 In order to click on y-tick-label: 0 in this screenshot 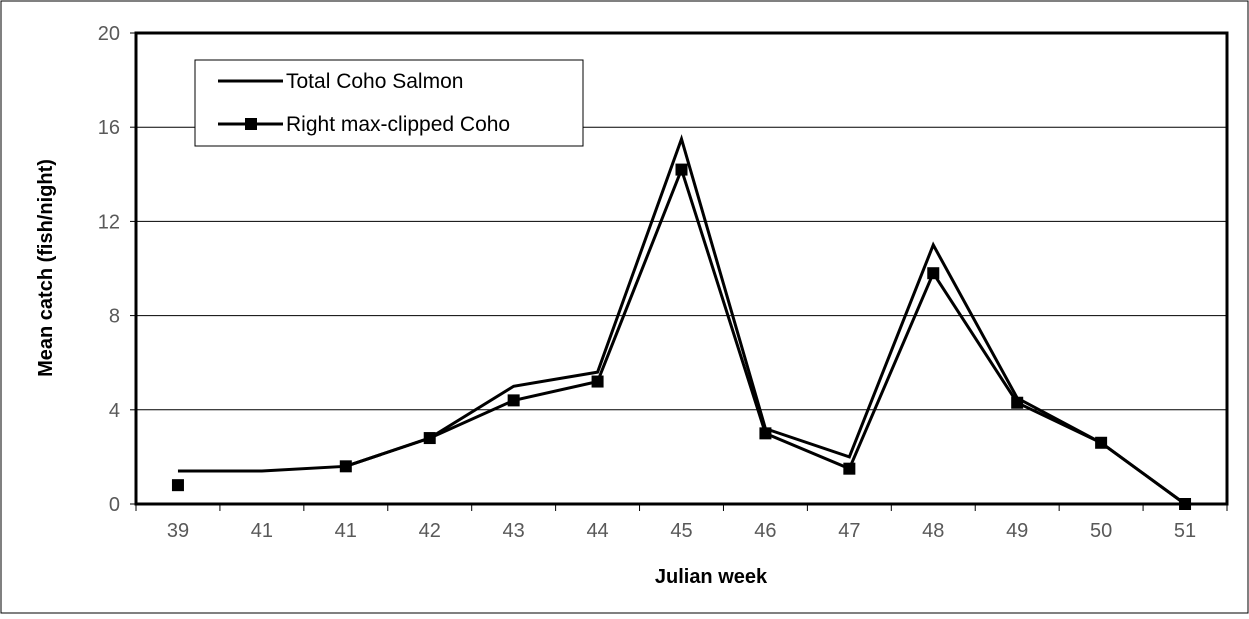, I will do `click(114, 505)`.